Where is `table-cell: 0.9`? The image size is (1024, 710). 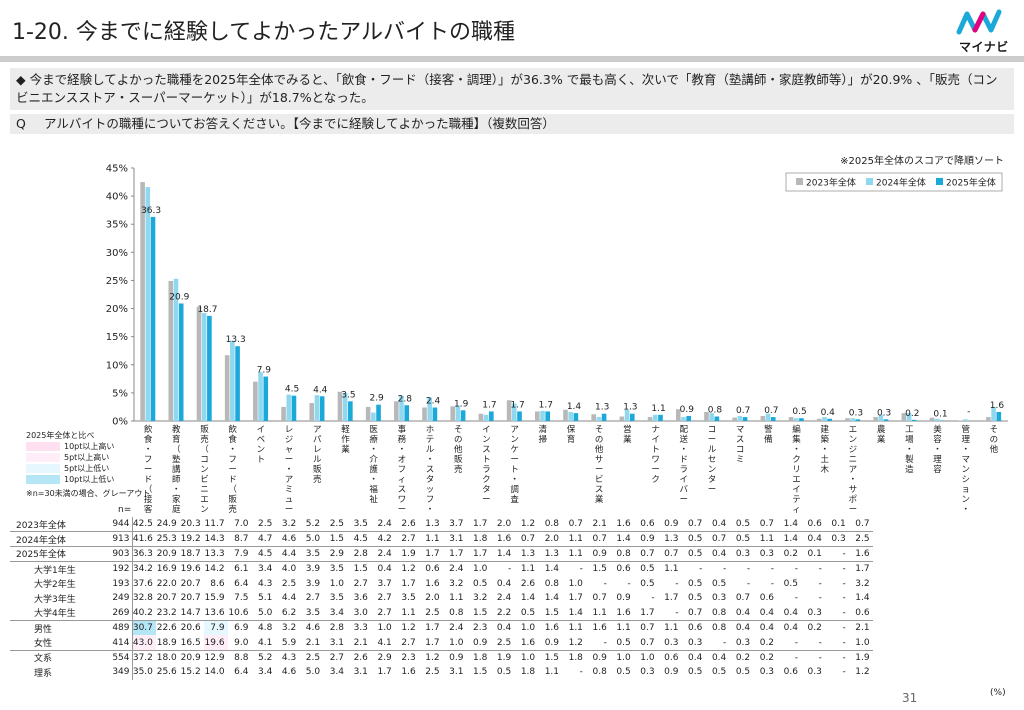 table-cell: 0.9 is located at coordinates (597, 657).